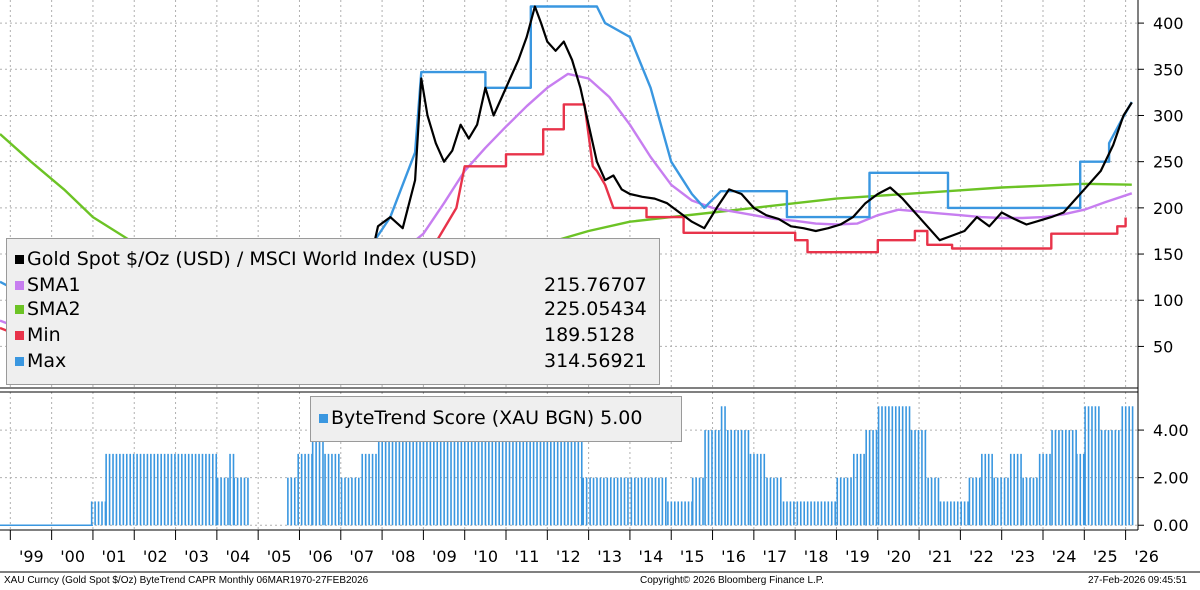 Image resolution: width=1200 pixels, height=590 pixels. What do you see at coordinates (595, 361) in the screenshot?
I see `legend-value-max: 314.56921` at bounding box center [595, 361].